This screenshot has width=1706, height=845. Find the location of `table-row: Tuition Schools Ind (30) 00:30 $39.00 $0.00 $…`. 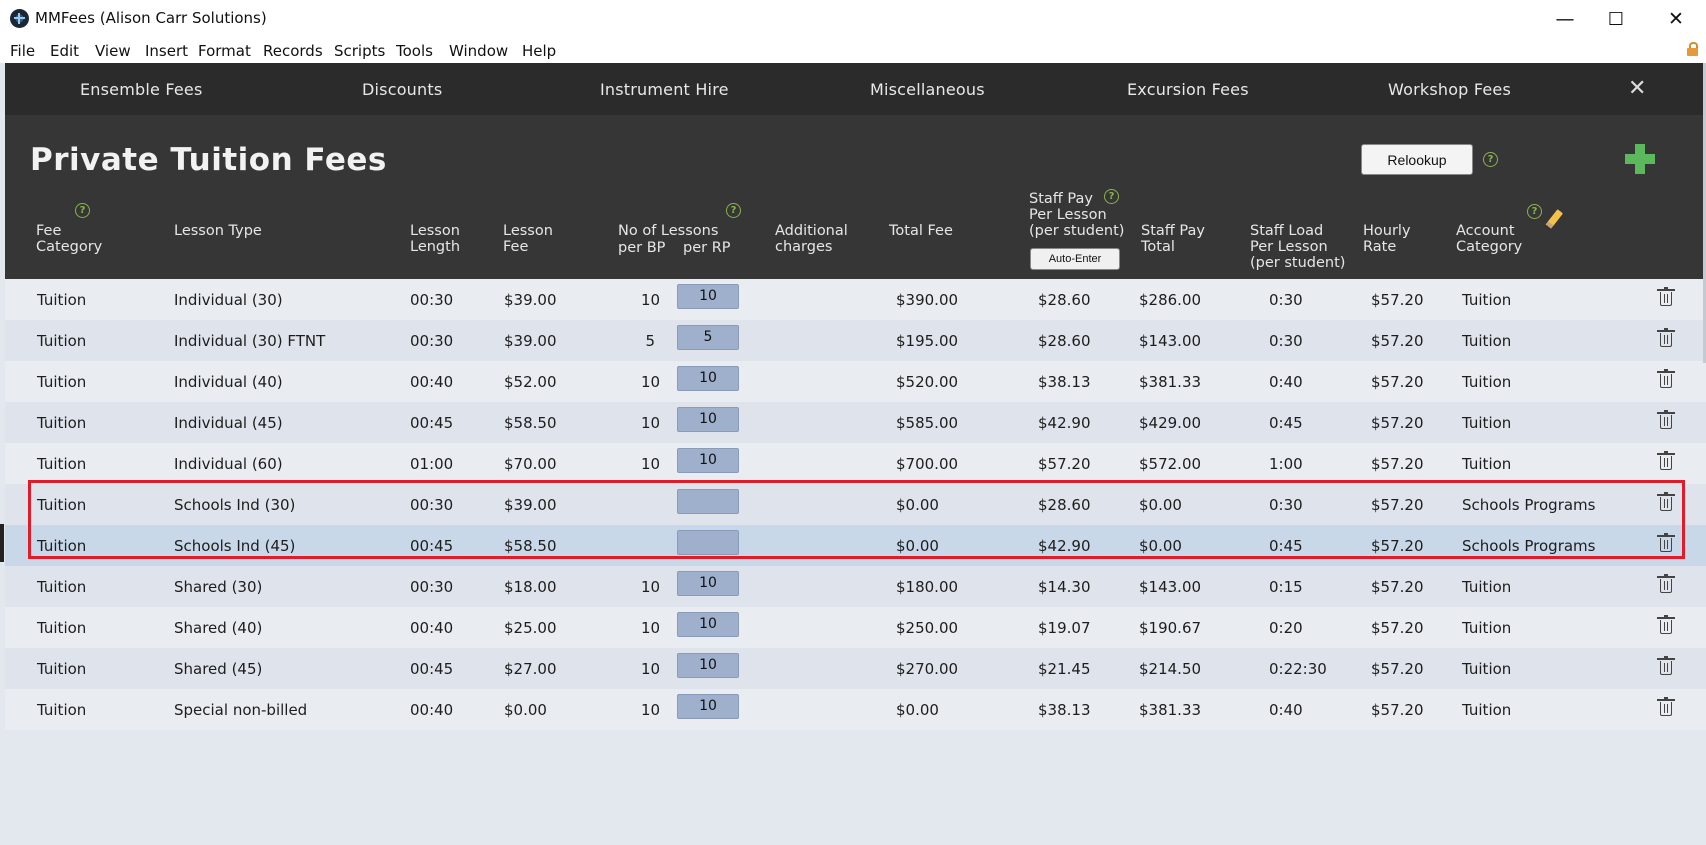

table-row: Tuition Schools Ind (30) 00:30 $39.00 $0.00 $… is located at coordinates (855, 504).